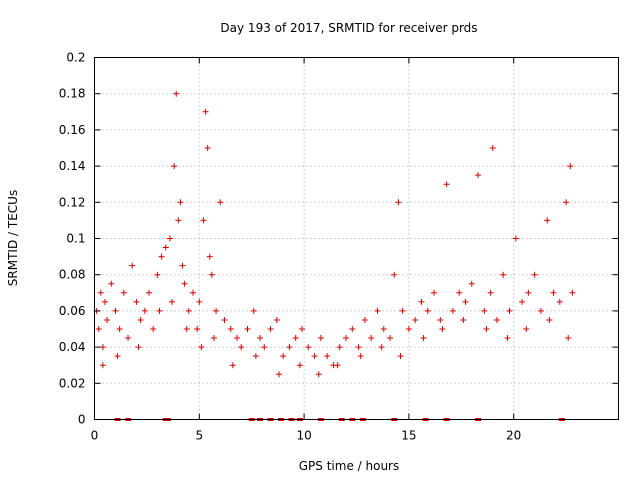 Image resolution: width=640 pixels, height=480 pixels. I want to click on y-tick-label: 0.08, so click(72, 275).